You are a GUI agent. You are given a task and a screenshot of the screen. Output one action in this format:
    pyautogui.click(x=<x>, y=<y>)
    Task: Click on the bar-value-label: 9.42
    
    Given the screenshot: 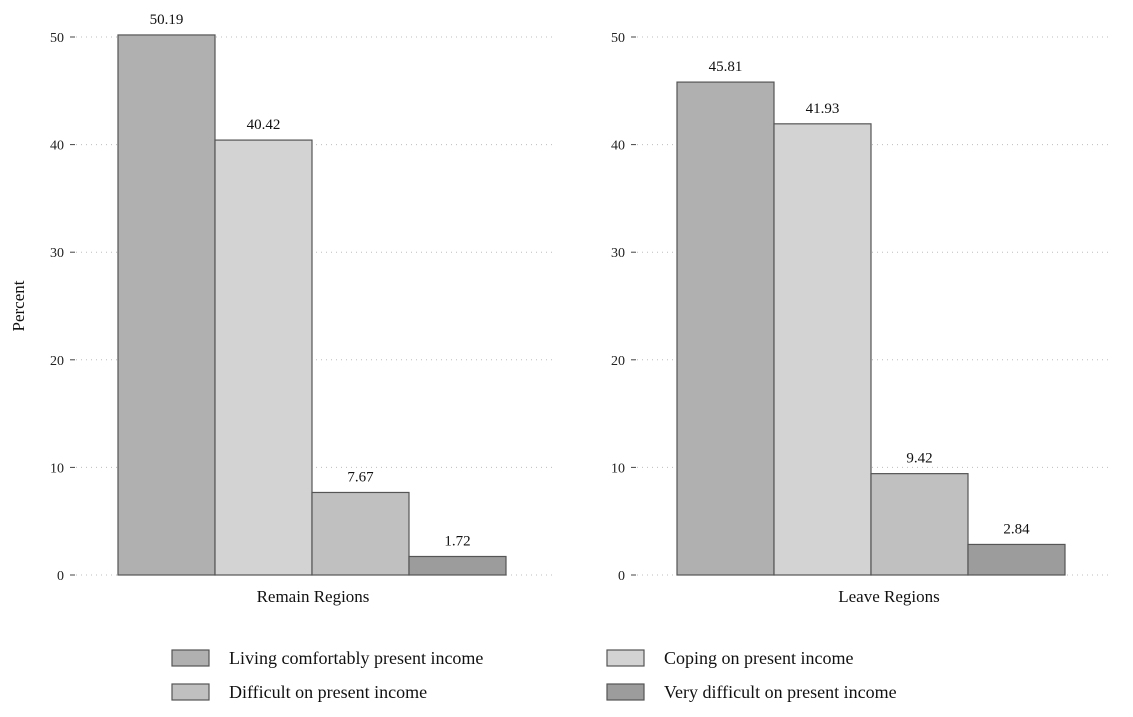 What is the action you would take?
    pyautogui.click(x=919, y=459)
    